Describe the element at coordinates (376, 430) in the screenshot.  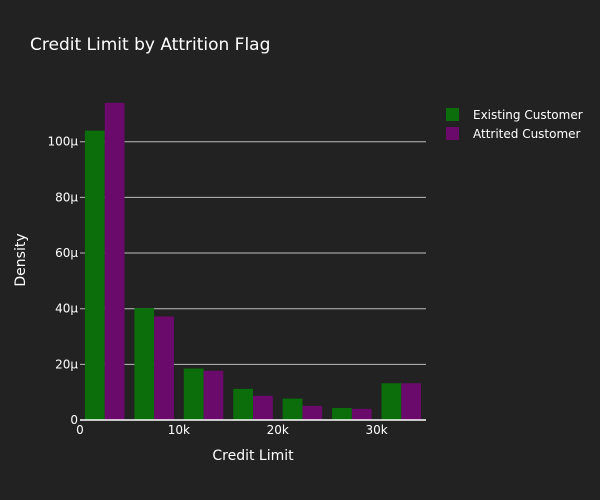
I see `x-tick-label: 30k` at that location.